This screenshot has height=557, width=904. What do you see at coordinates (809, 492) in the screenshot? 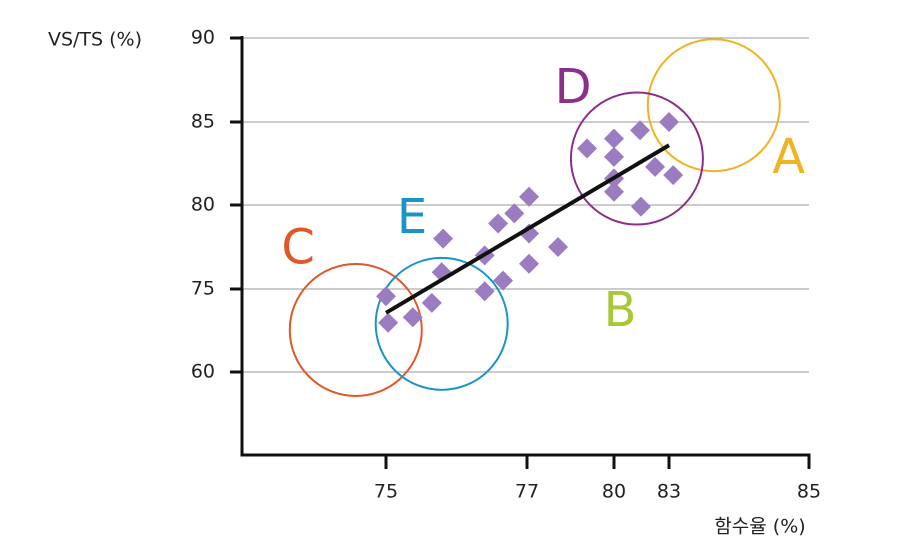
I see `x-tick-label: 85` at bounding box center [809, 492].